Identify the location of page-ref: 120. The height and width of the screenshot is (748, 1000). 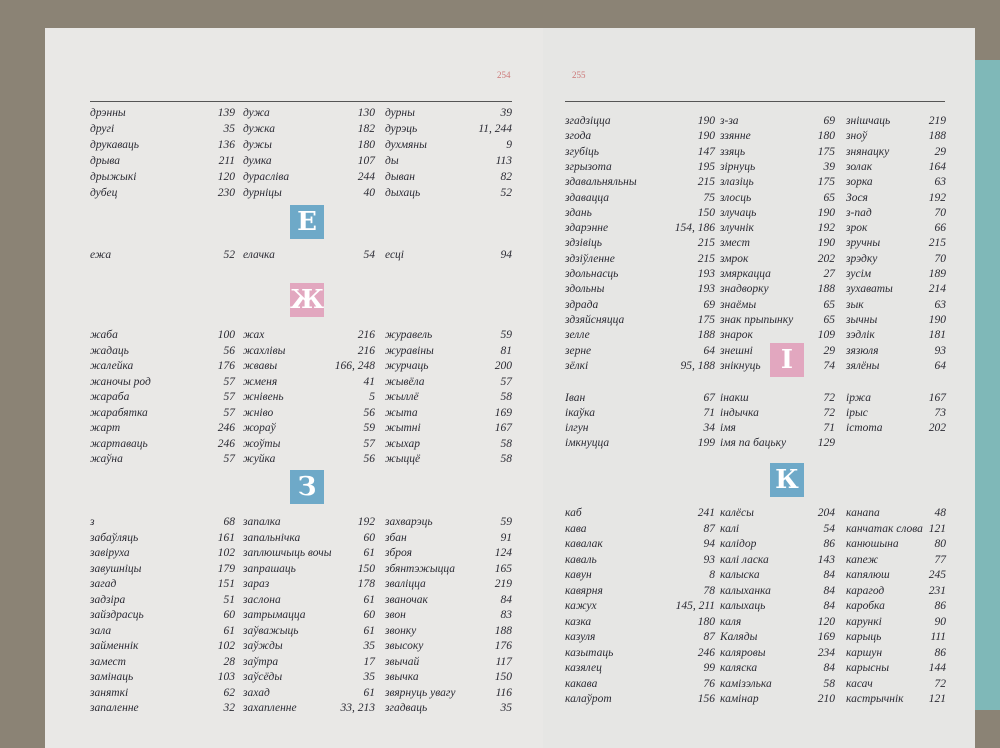
(226, 177).